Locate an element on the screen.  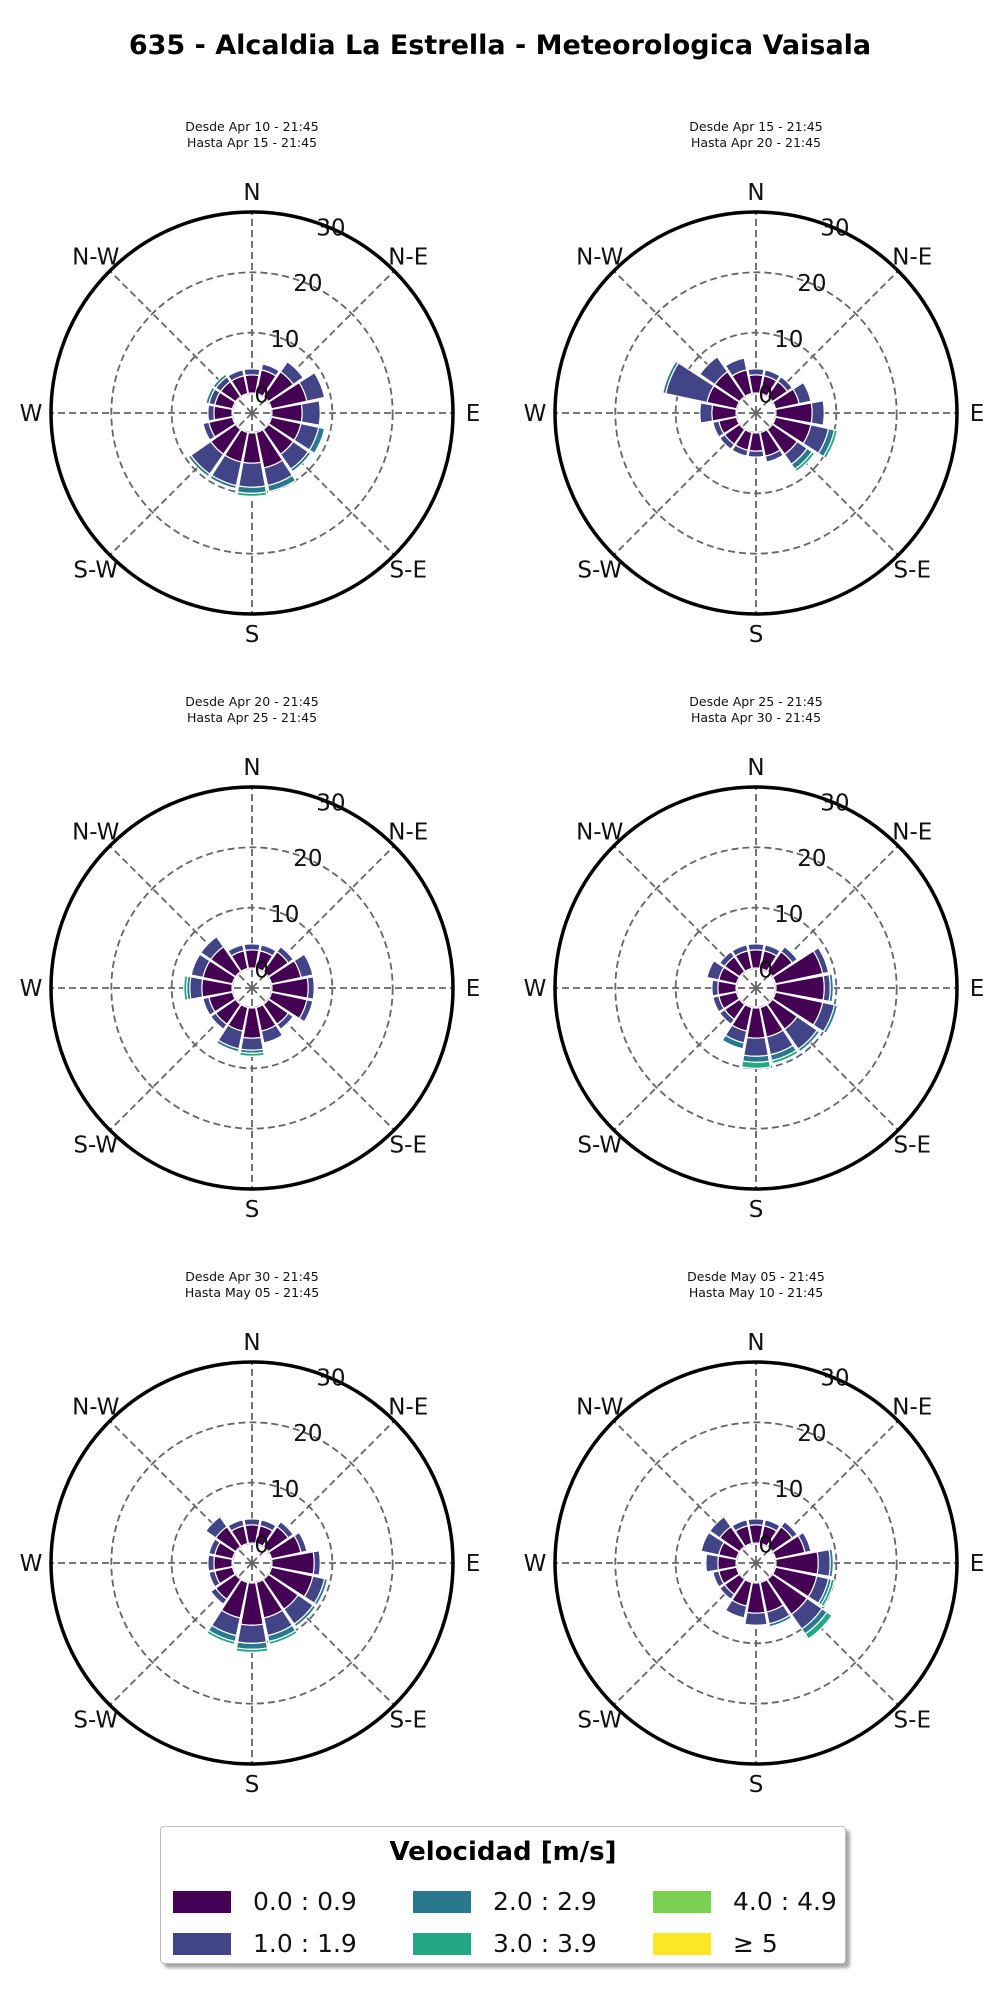
chart-subtitle: Hasta May 10 - 21:45 is located at coordinates (756, 1292).